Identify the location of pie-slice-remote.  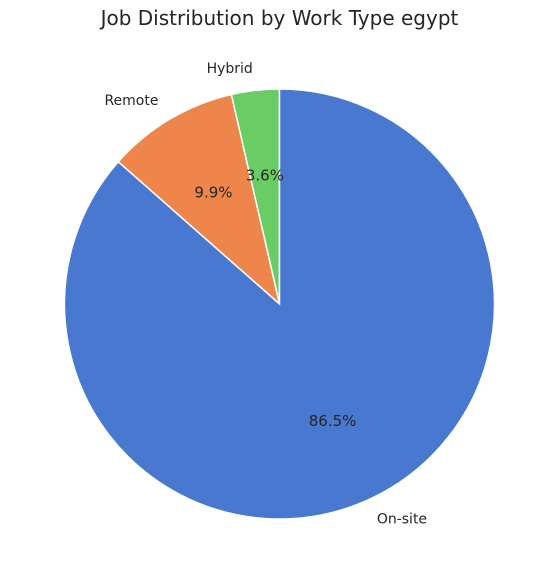
(199, 200).